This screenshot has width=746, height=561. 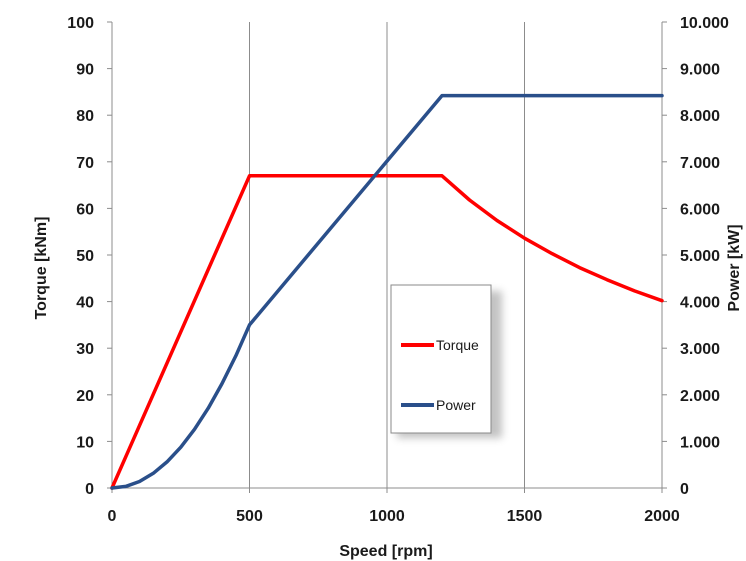 I want to click on y-right-tick-label: 0, so click(x=684, y=489).